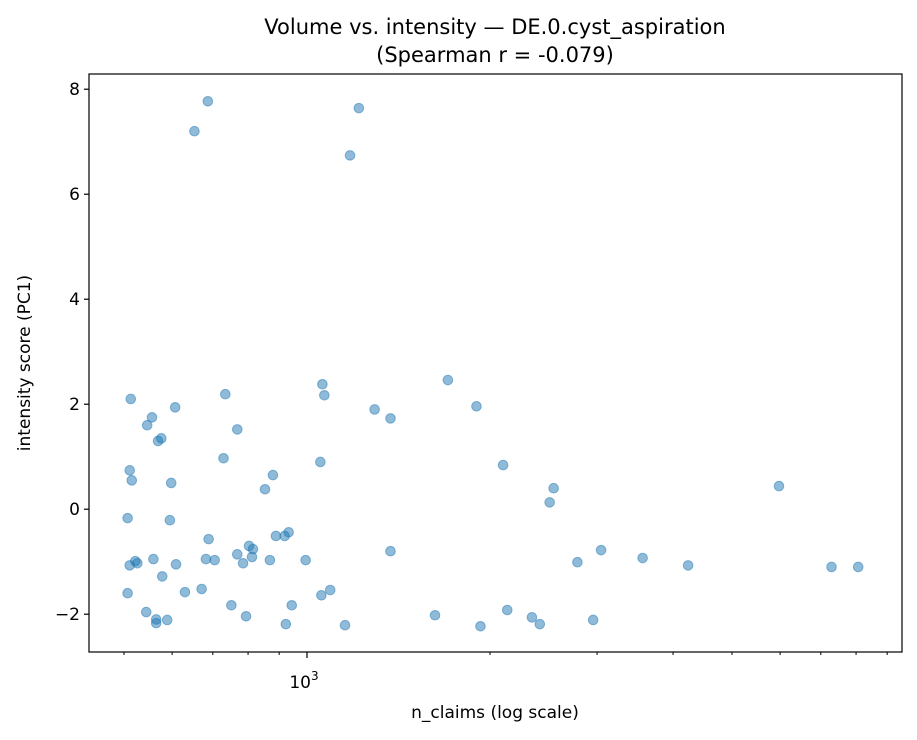  Describe the element at coordinates (74, 300) in the screenshot. I see `y-tick-label: 4` at that location.